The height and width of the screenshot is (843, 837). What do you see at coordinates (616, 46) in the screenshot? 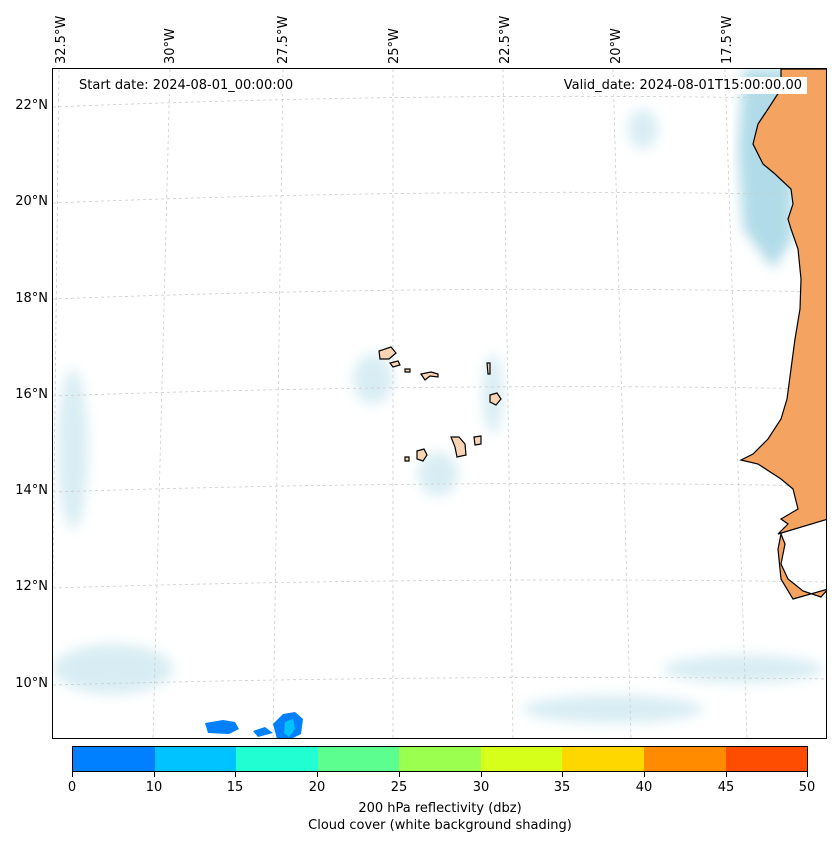
I see `lon-label-20w: 20°W` at bounding box center [616, 46].